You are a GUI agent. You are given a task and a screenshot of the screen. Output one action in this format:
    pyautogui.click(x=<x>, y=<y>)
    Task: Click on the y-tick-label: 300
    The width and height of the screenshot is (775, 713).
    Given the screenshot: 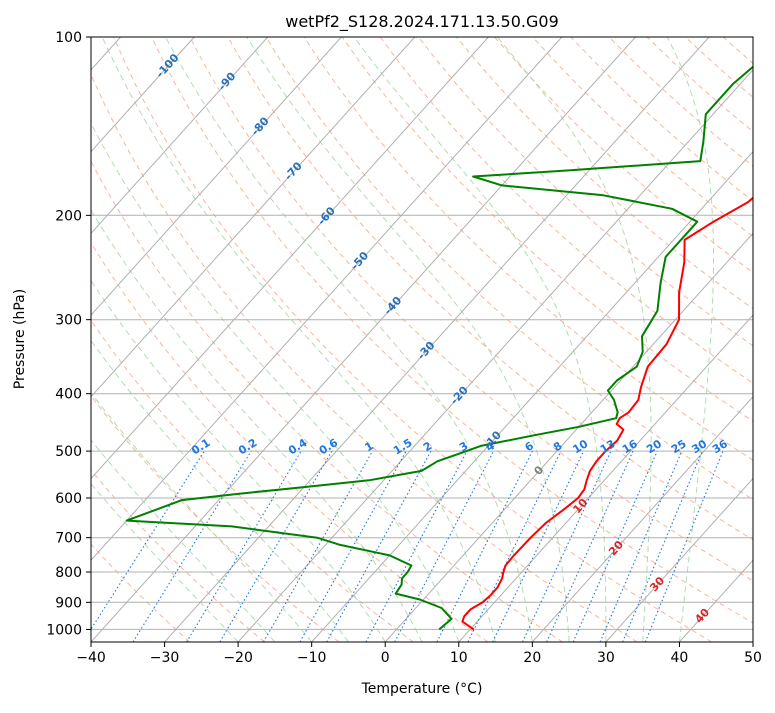 What is the action you would take?
    pyautogui.click(x=68, y=321)
    